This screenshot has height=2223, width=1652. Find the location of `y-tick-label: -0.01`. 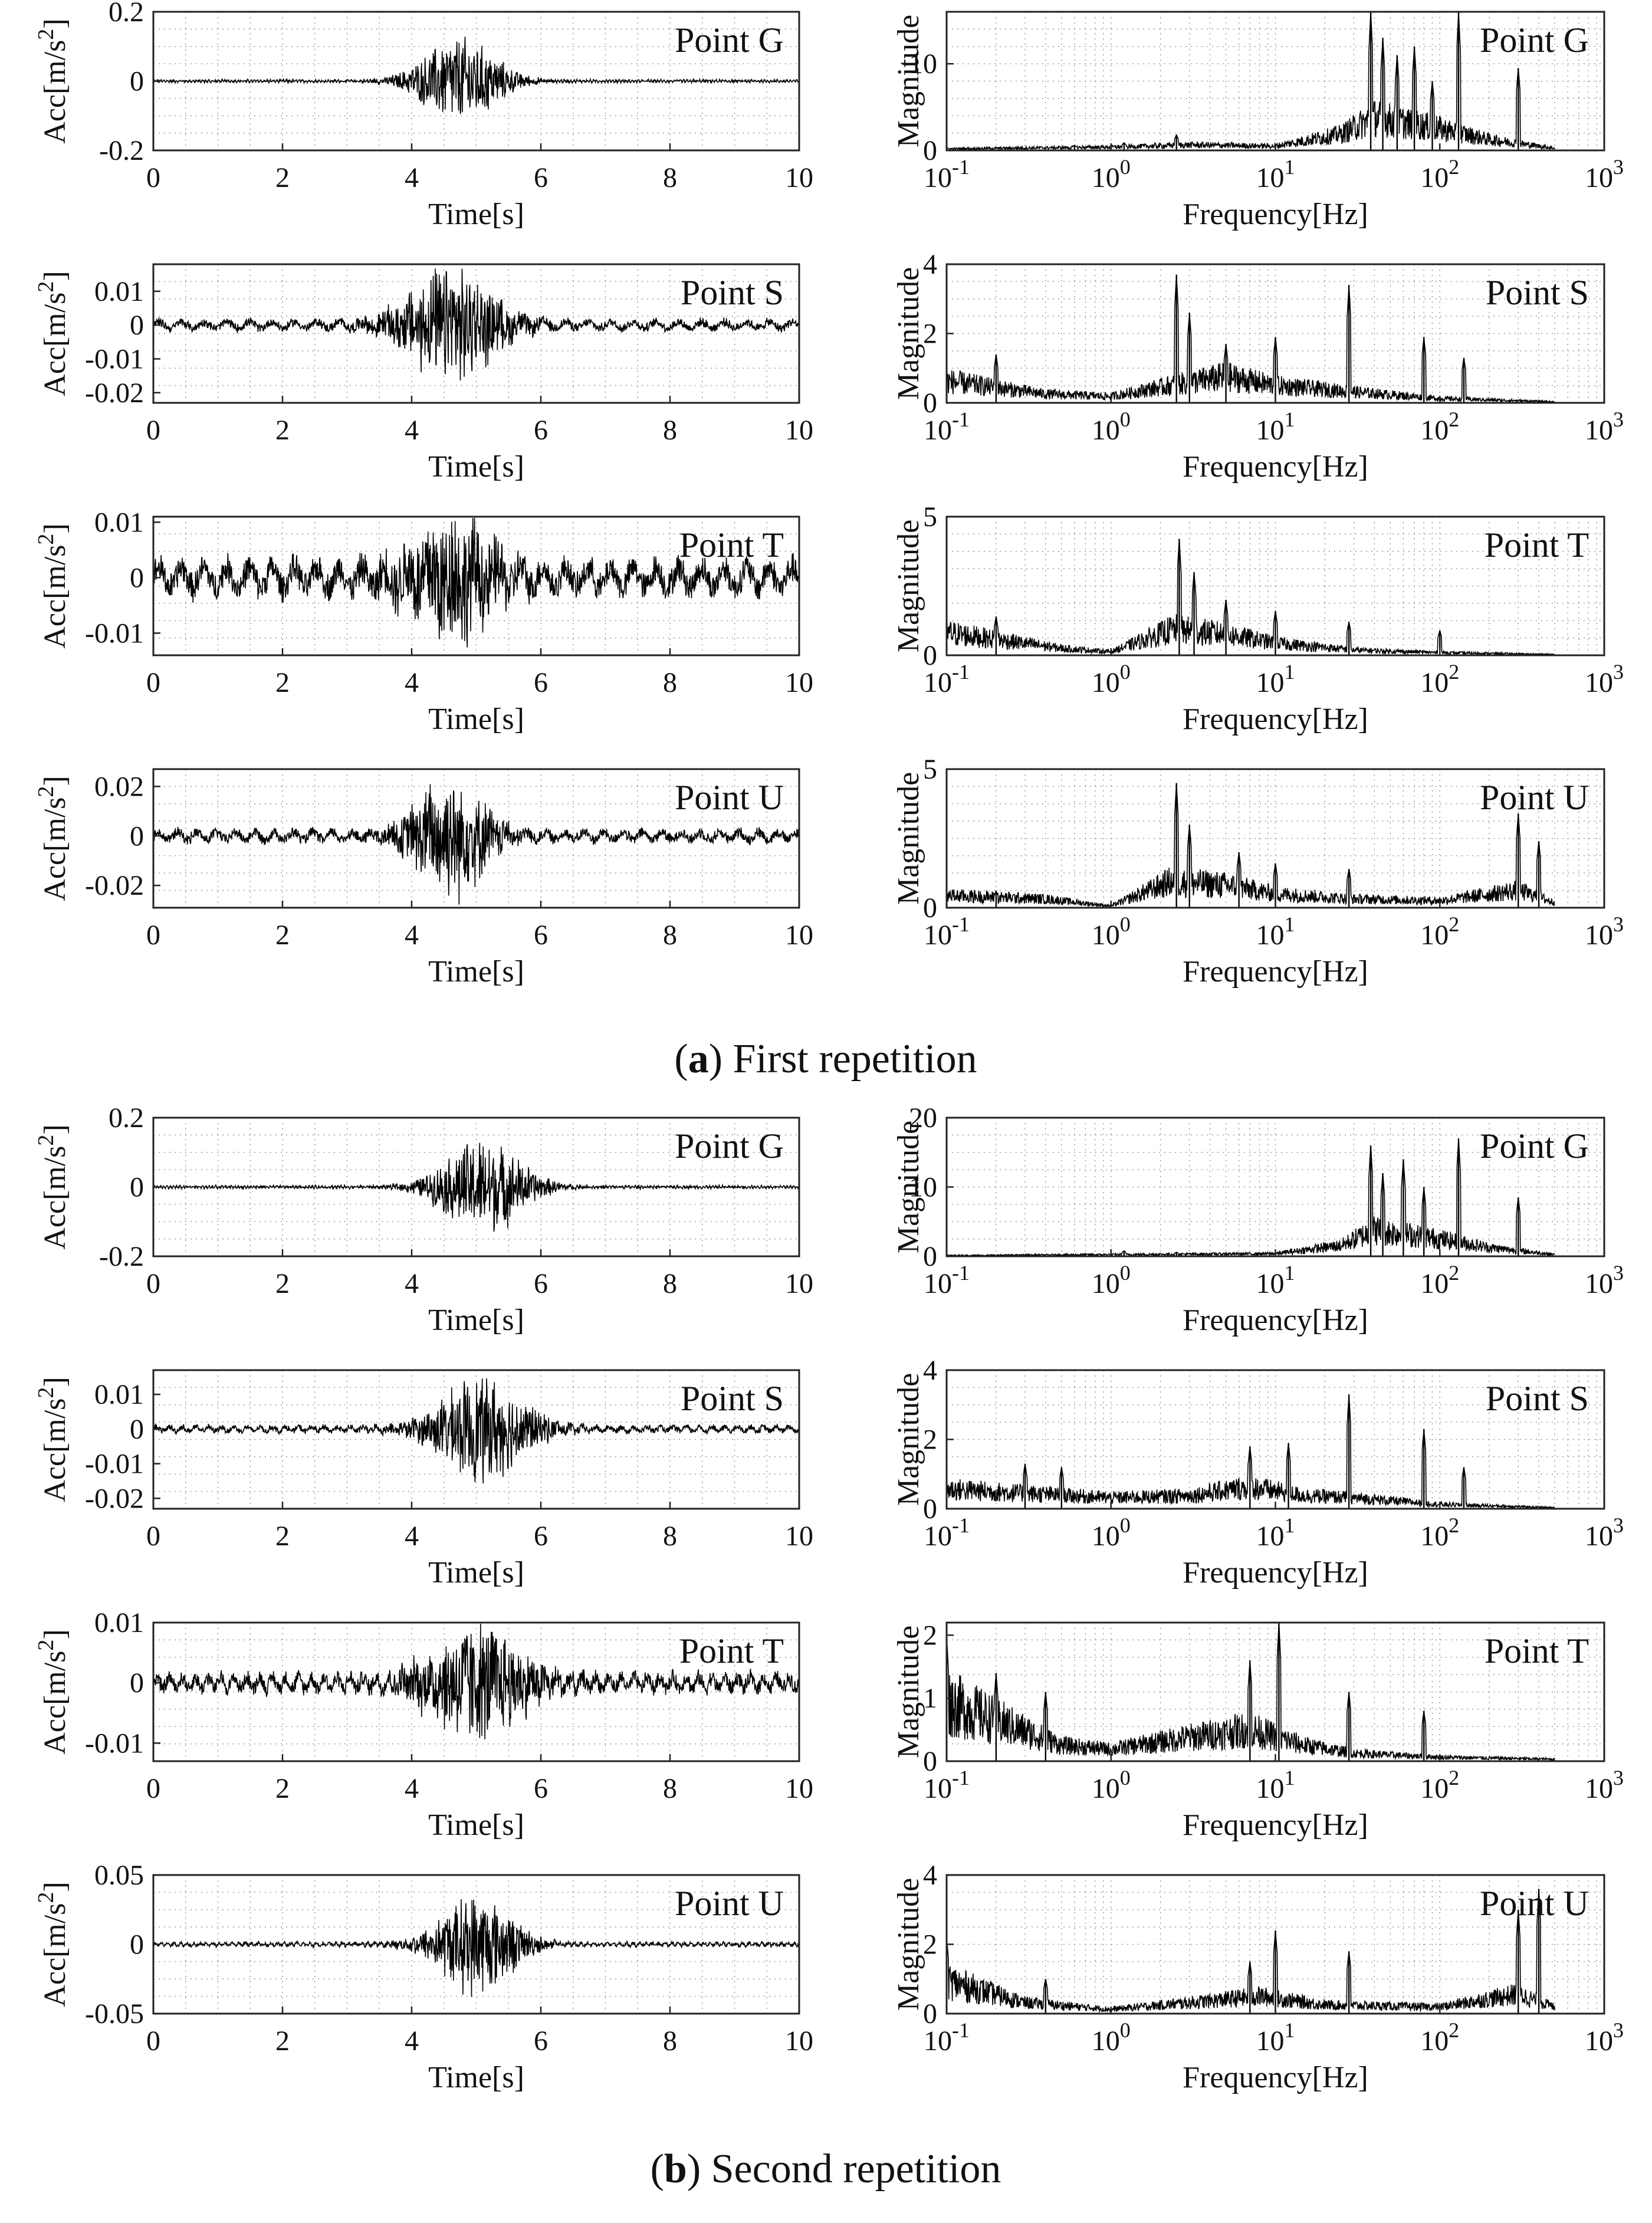

y-tick-label: -0.01 is located at coordinates (114, 1464).